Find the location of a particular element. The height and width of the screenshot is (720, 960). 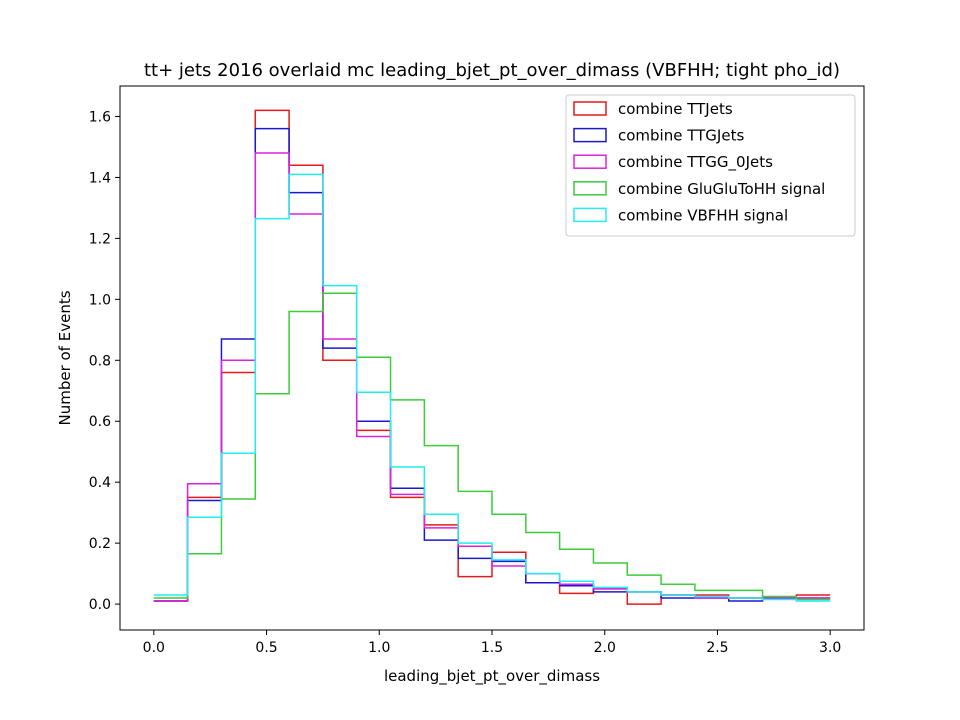

x-tick-label: 0.0 is located at coordinates (154, 648).